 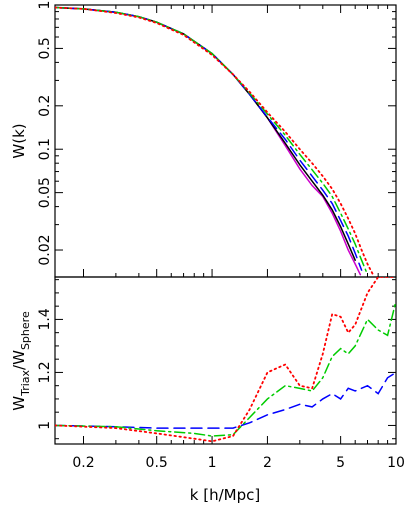 What do you see at coordinates (45, 149) in the screenshot?
I see `y-tick-label-top: 0.1` at bounding box center [45, 149].